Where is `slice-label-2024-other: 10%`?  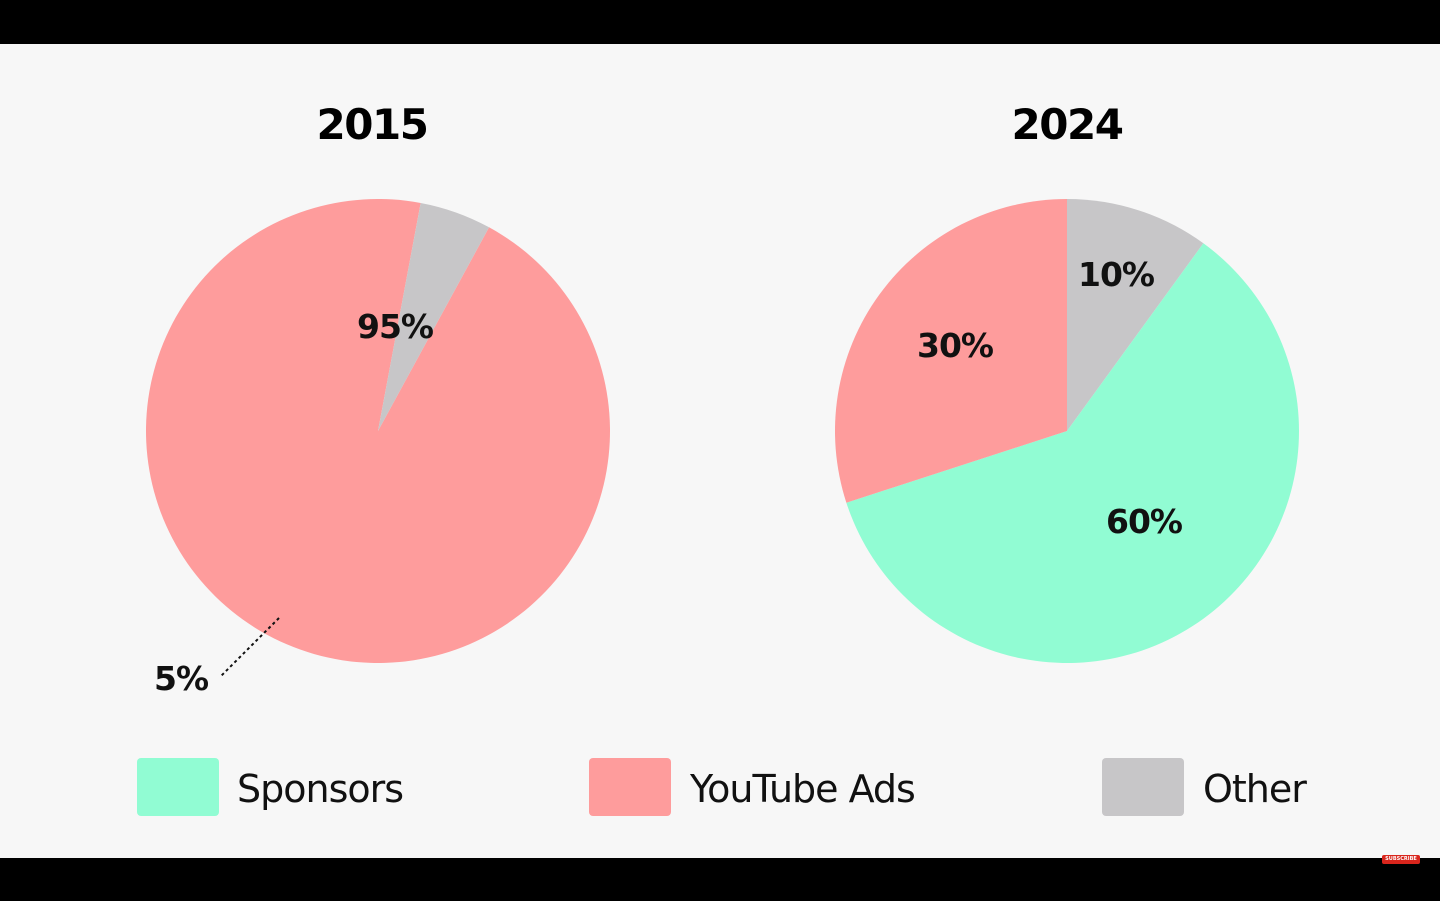 slice-label-2024-other: 10% is located at coordinates (1116, 274).